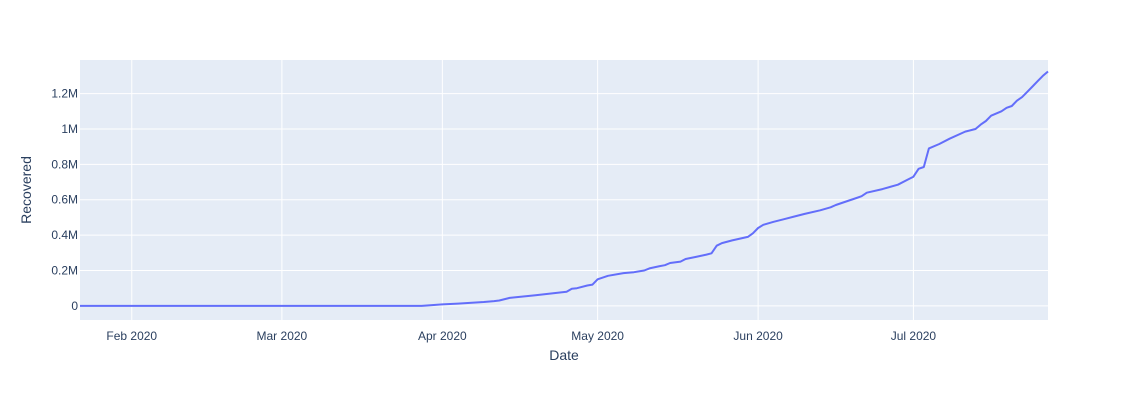 Image resolution: width=1128 pixels, height=400 pixels. Describe the element at coordinates (564, 355) in the screenshot. I see `x-axis-title: Date` at that location.